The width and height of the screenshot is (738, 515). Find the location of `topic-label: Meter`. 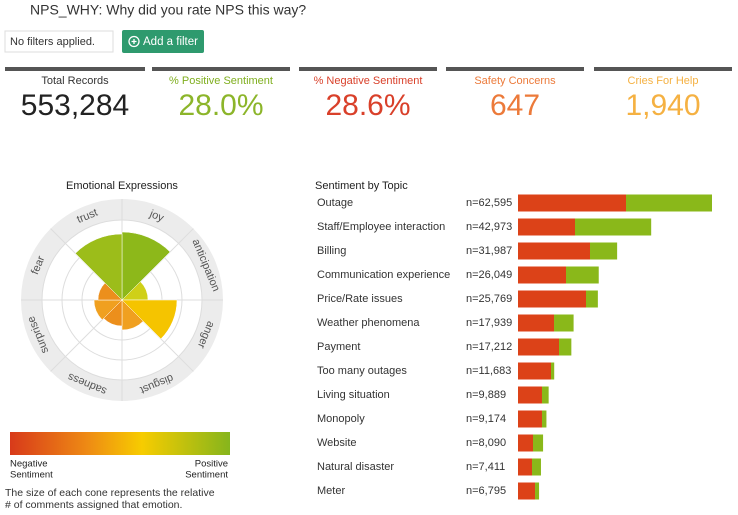

topic-label: Meter is located at coordinates (331, 491).